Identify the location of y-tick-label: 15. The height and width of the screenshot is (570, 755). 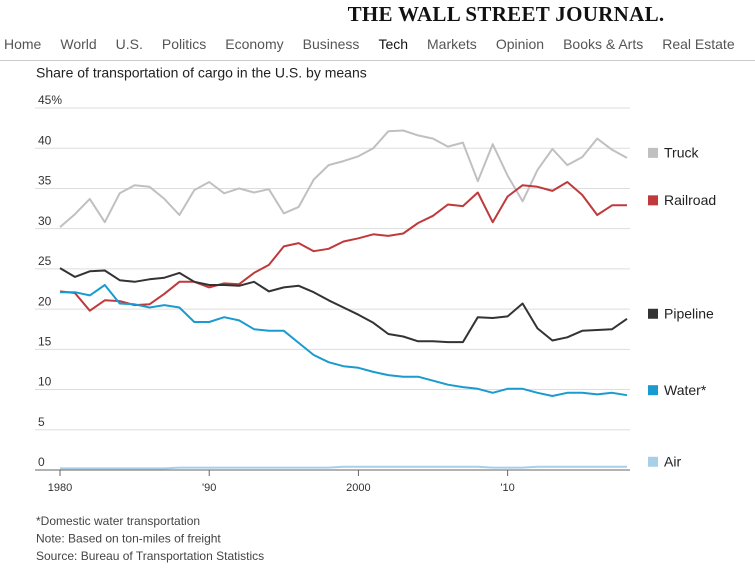
(45, 342).